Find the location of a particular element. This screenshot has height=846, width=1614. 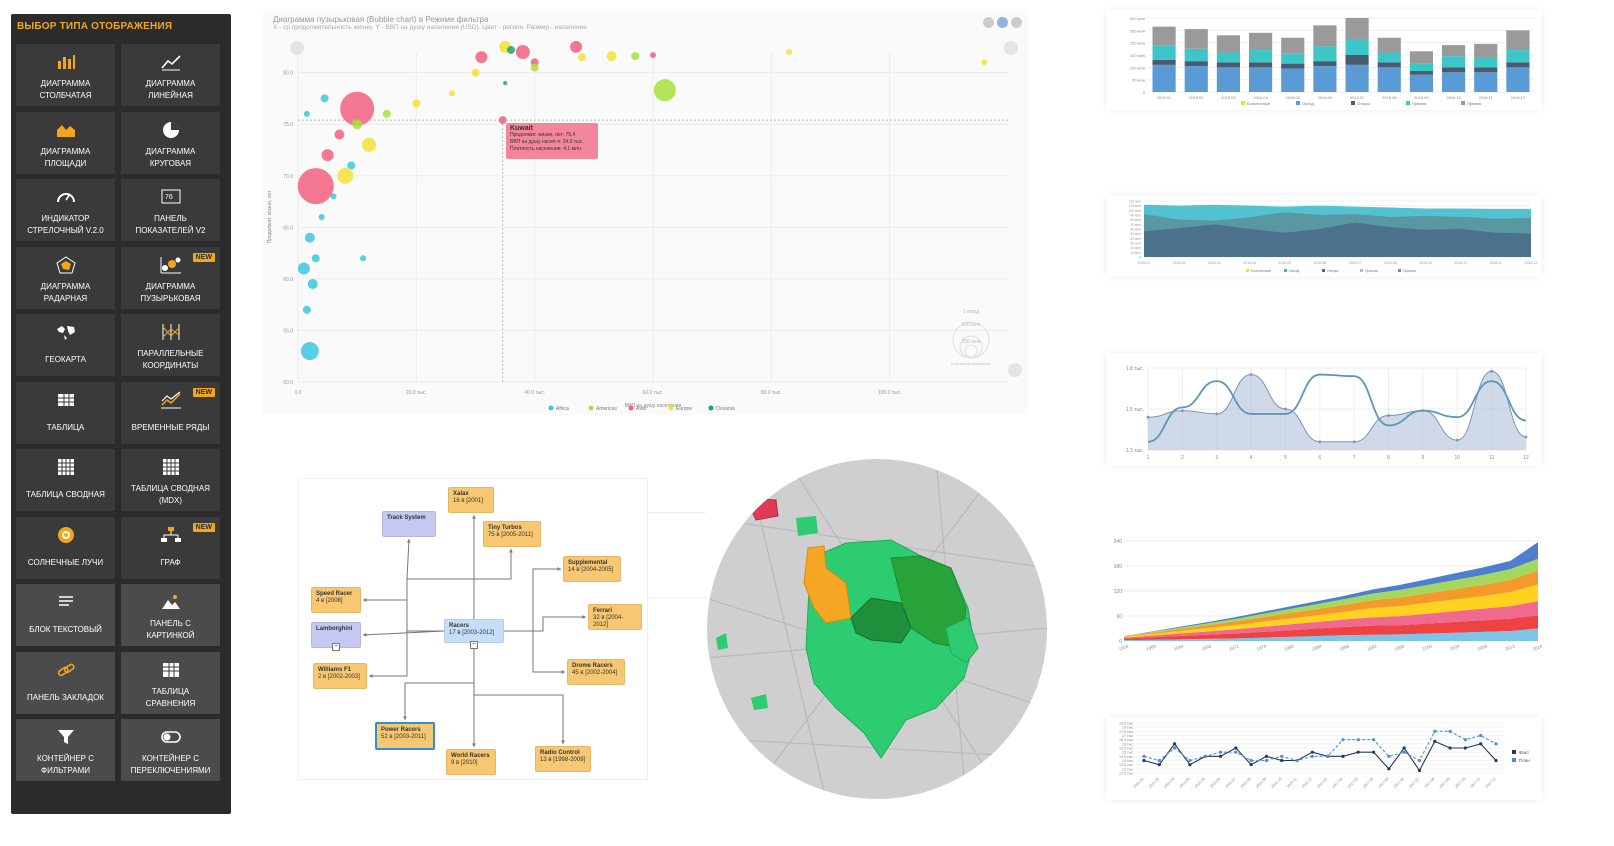

graph-node-supp: Supplemental 14 в [2004-2005] is located at coordinates (592, 569).